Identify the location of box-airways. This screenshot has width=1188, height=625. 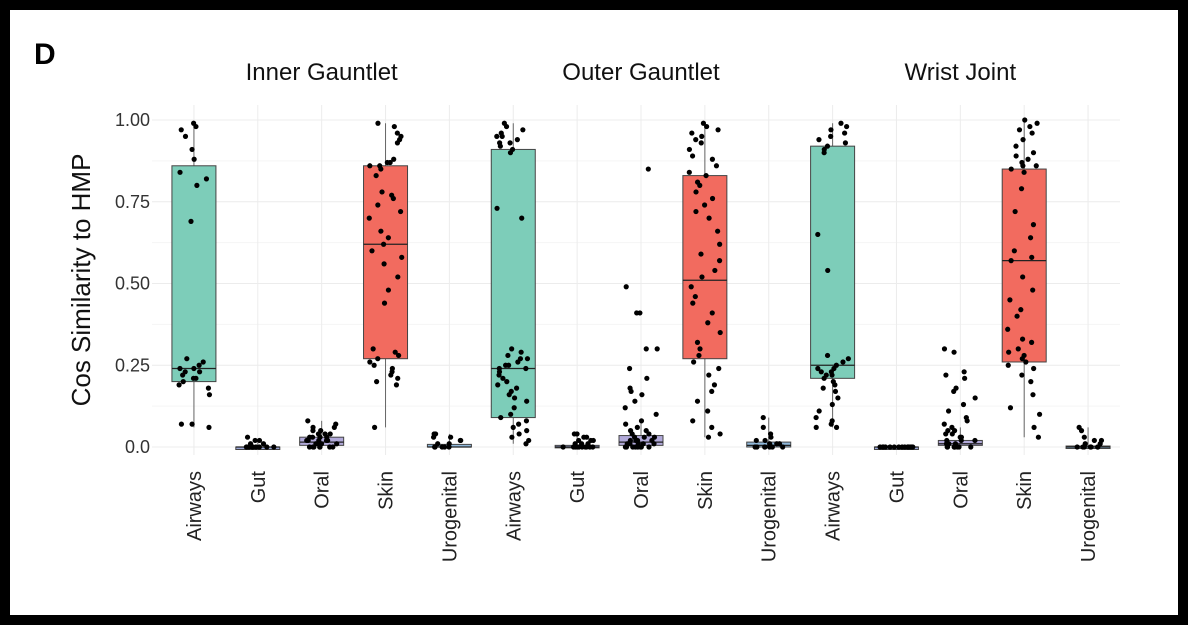
(194, 274).